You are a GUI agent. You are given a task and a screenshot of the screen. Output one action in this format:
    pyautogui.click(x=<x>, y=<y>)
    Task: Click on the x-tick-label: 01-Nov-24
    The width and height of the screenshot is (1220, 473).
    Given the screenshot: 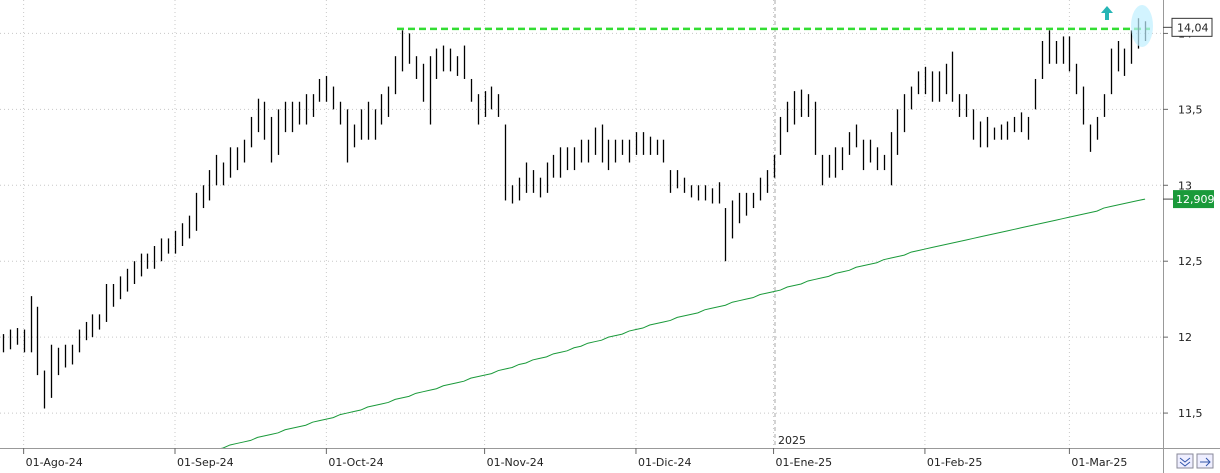 What is the action you would take?
    pyautogui.click(x=515, y=462)
    